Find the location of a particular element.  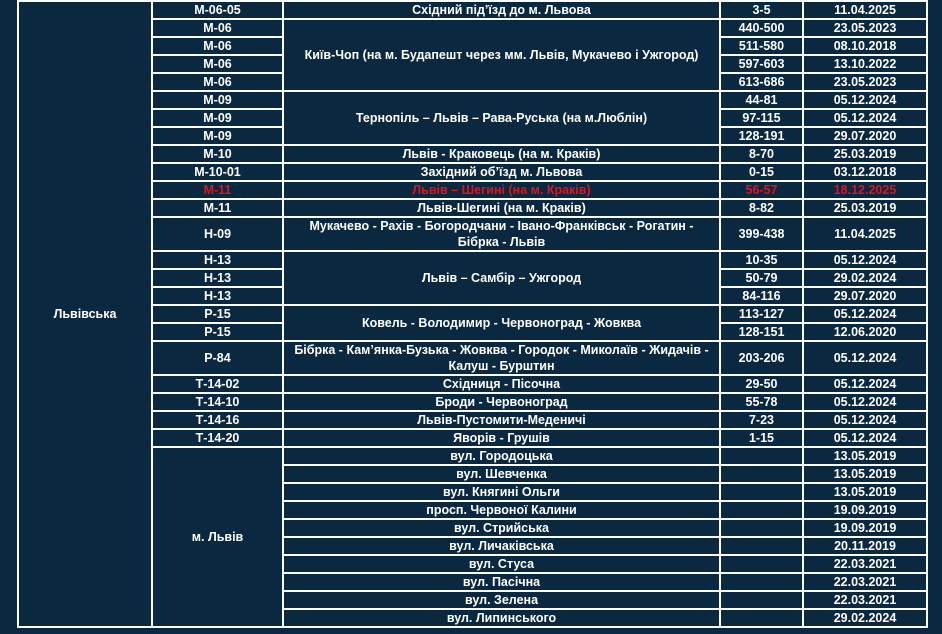

street-name-cell: просп. Червоної Калини is located at coordinates (501, 510).